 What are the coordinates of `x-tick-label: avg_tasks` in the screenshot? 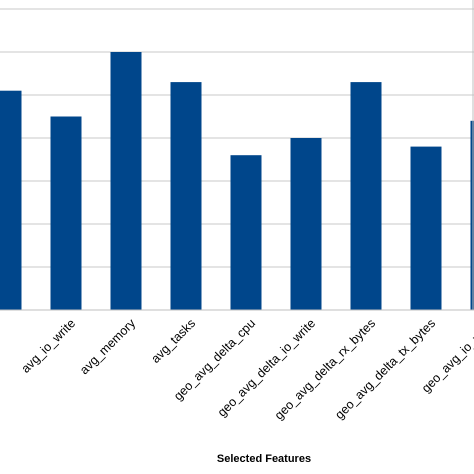 It's located at (173, 341).